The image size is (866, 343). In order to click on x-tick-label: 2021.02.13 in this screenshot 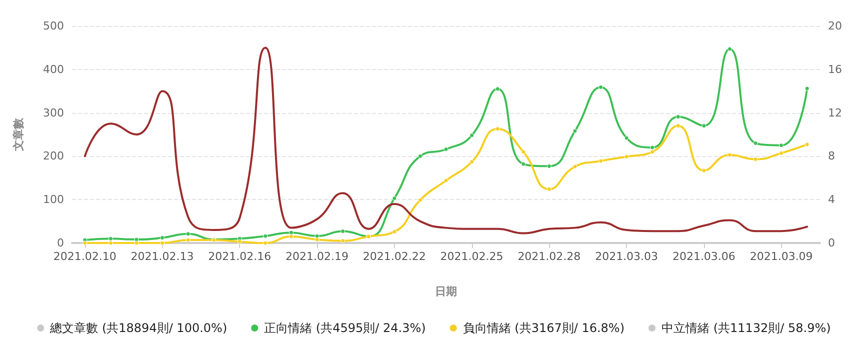, I will do `click(162, 256)`.